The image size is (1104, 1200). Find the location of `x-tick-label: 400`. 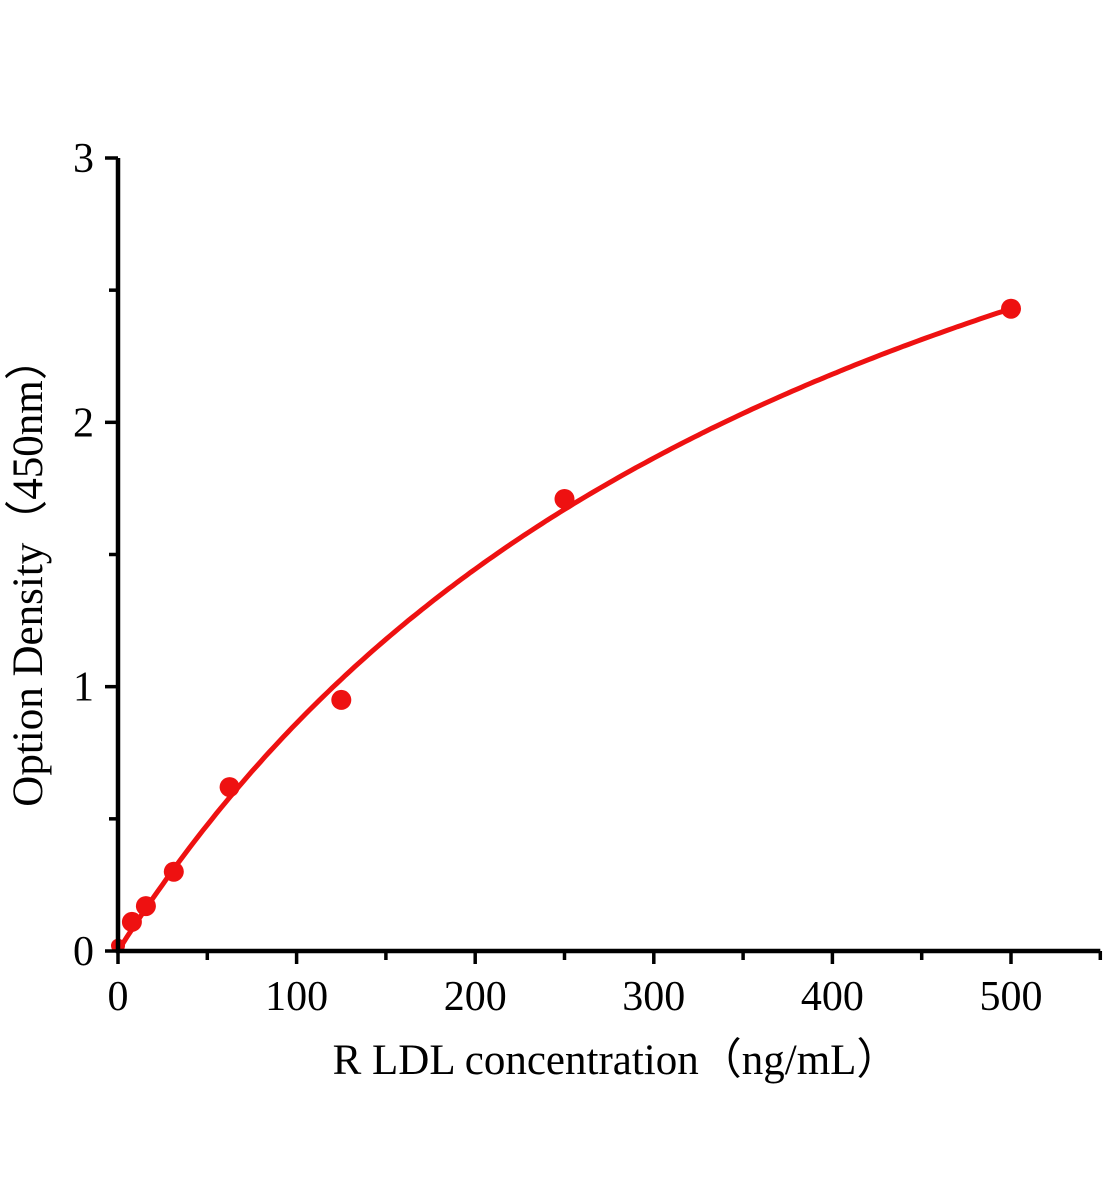

x-tick-label: 400 is located at coordinates (832, 997).